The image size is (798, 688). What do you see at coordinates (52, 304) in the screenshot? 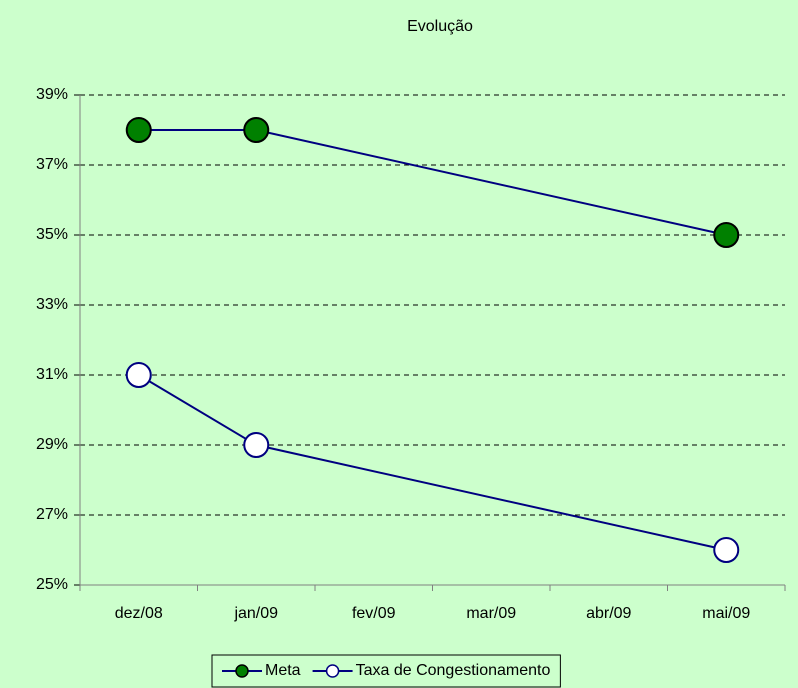
I see `y-tick-label: 33%` at bounding box center [52, 304].